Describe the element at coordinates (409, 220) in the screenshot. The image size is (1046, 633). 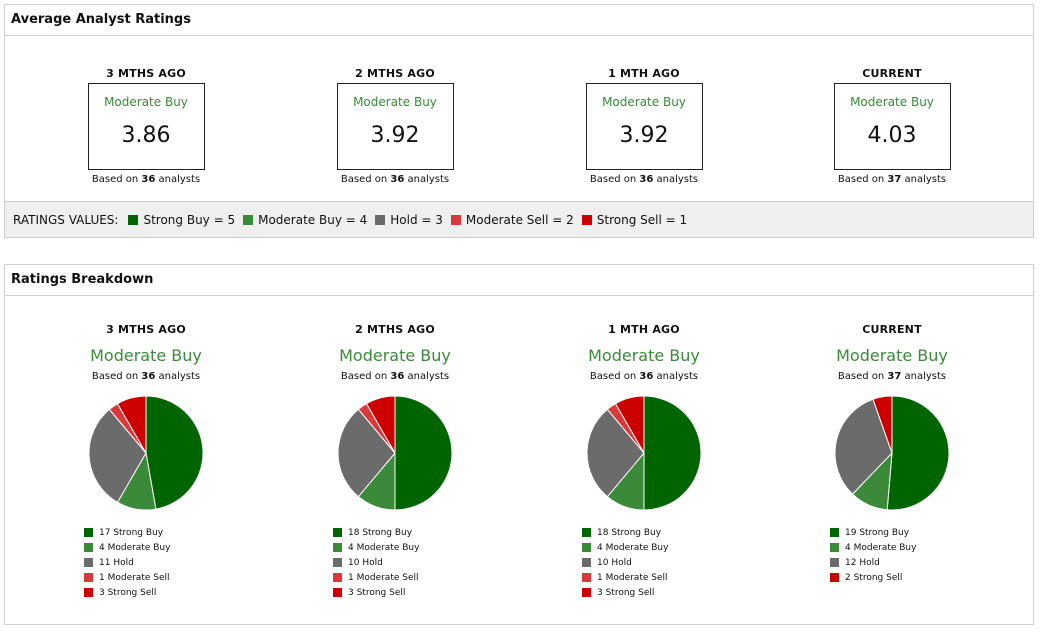
I see `legend-item-hold: Hold = 3` at that location.